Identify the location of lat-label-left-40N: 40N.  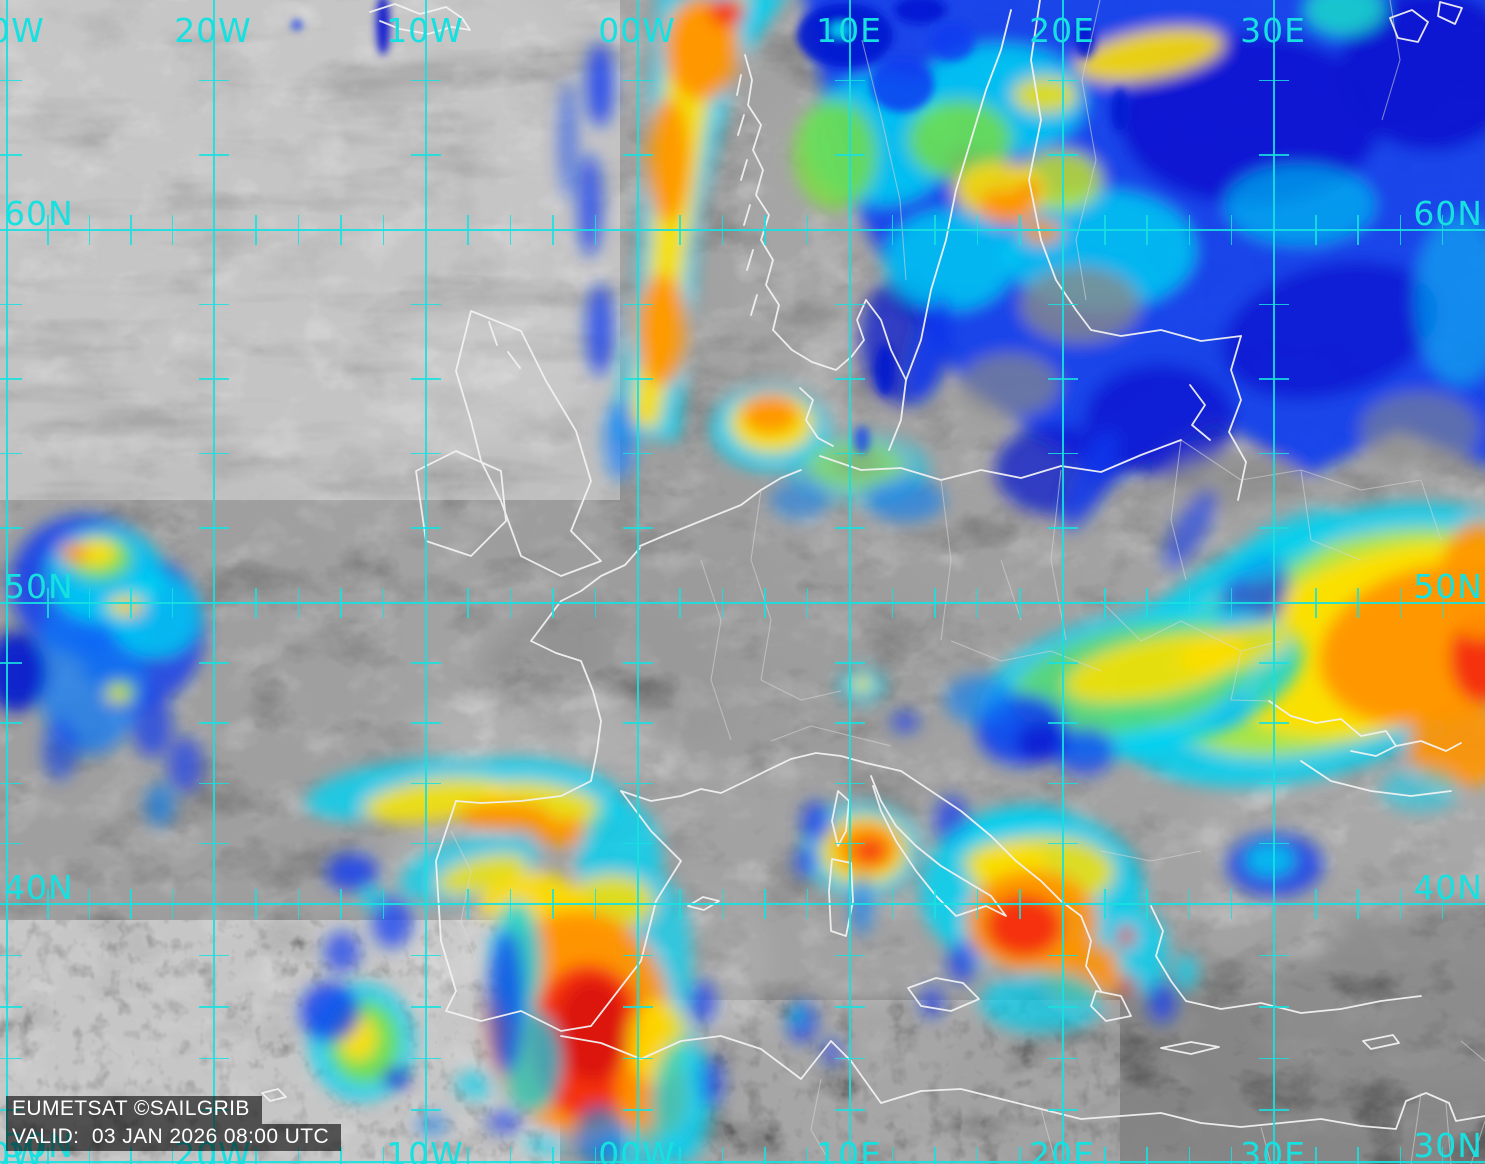
(39, 887).